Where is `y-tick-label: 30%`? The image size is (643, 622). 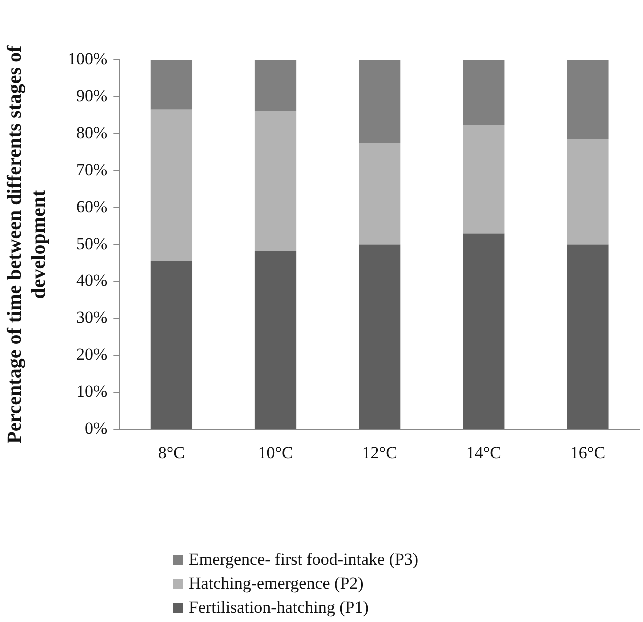 y-tick-label: 30% is located at coordinates (92, 318).